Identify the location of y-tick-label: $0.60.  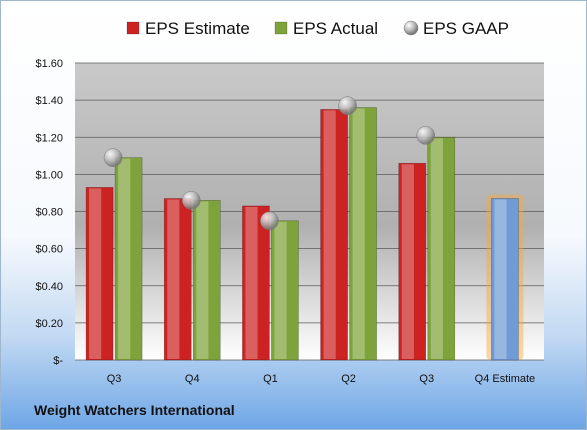
(49, 250).